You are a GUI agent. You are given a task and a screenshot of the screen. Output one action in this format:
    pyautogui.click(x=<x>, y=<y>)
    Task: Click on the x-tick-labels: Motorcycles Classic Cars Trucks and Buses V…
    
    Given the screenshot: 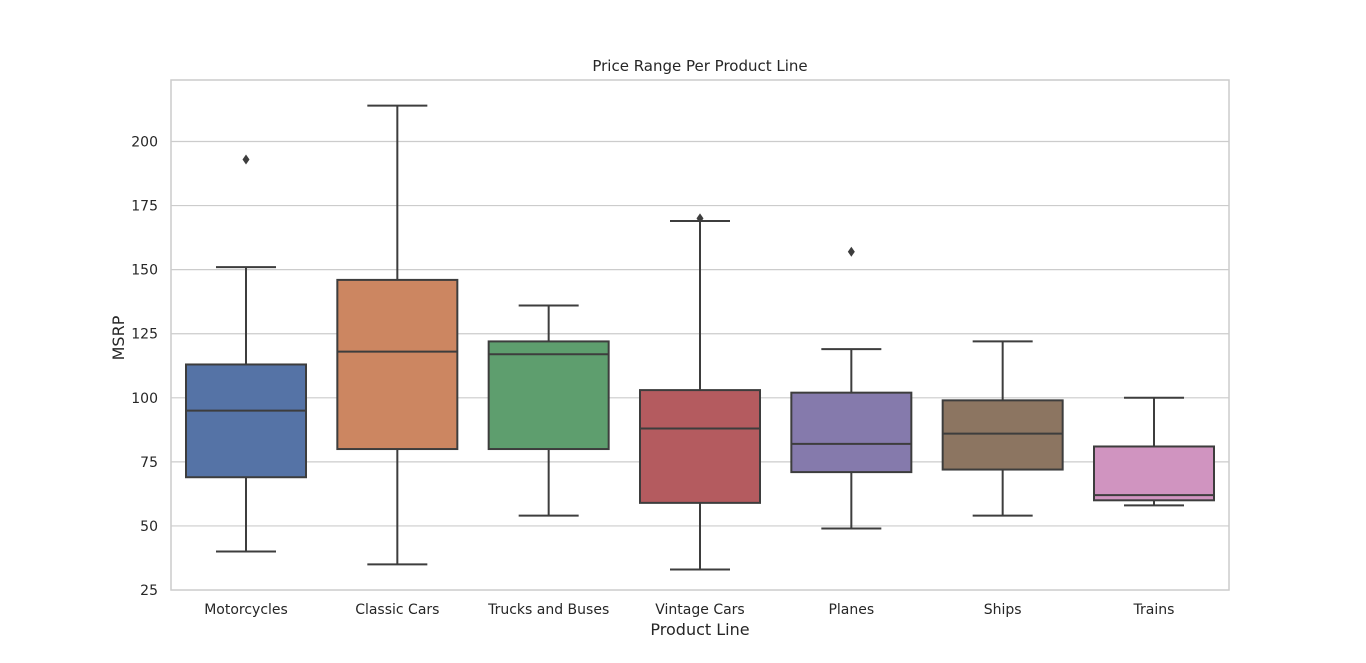 What is the action you would take?
    pyautogui.click(x=689, y=610)
    